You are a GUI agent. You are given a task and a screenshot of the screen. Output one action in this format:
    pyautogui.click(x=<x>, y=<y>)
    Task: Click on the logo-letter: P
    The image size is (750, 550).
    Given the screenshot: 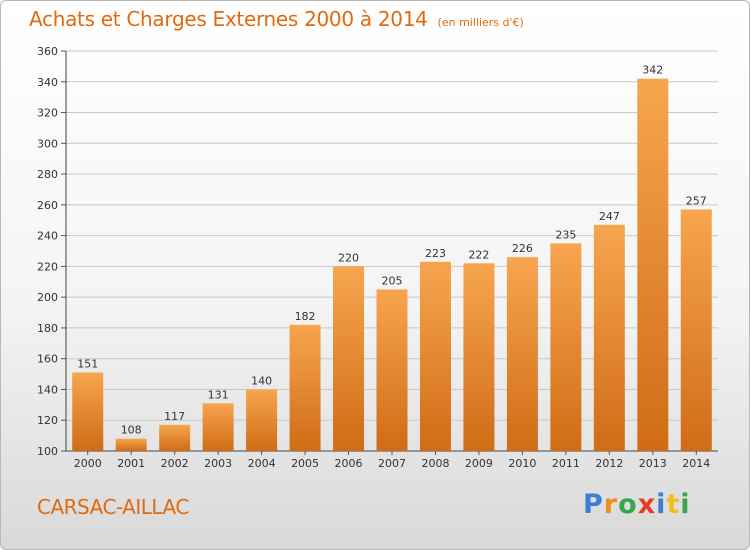 What is the action you would take?
    pyautogui.click(x=593, y=504)
    